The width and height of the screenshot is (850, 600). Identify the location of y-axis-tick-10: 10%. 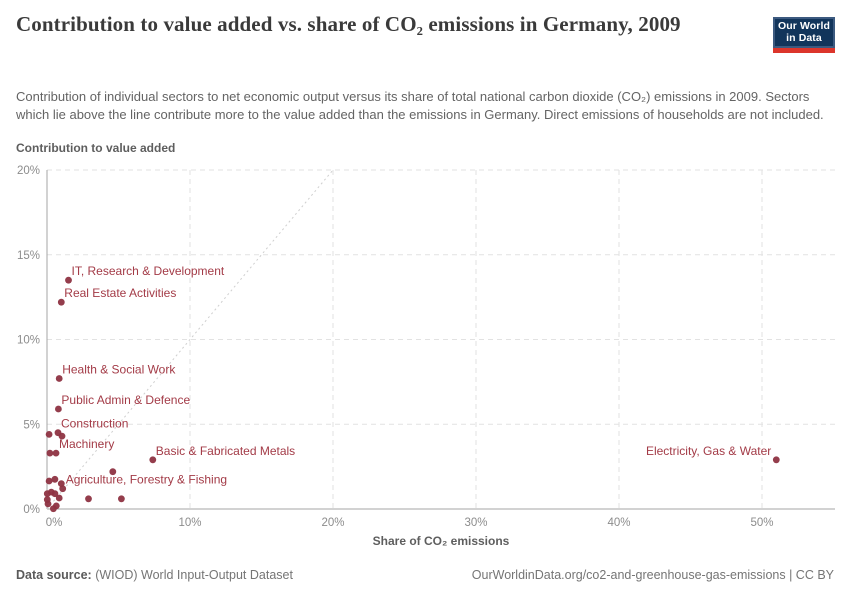
(28, 341).